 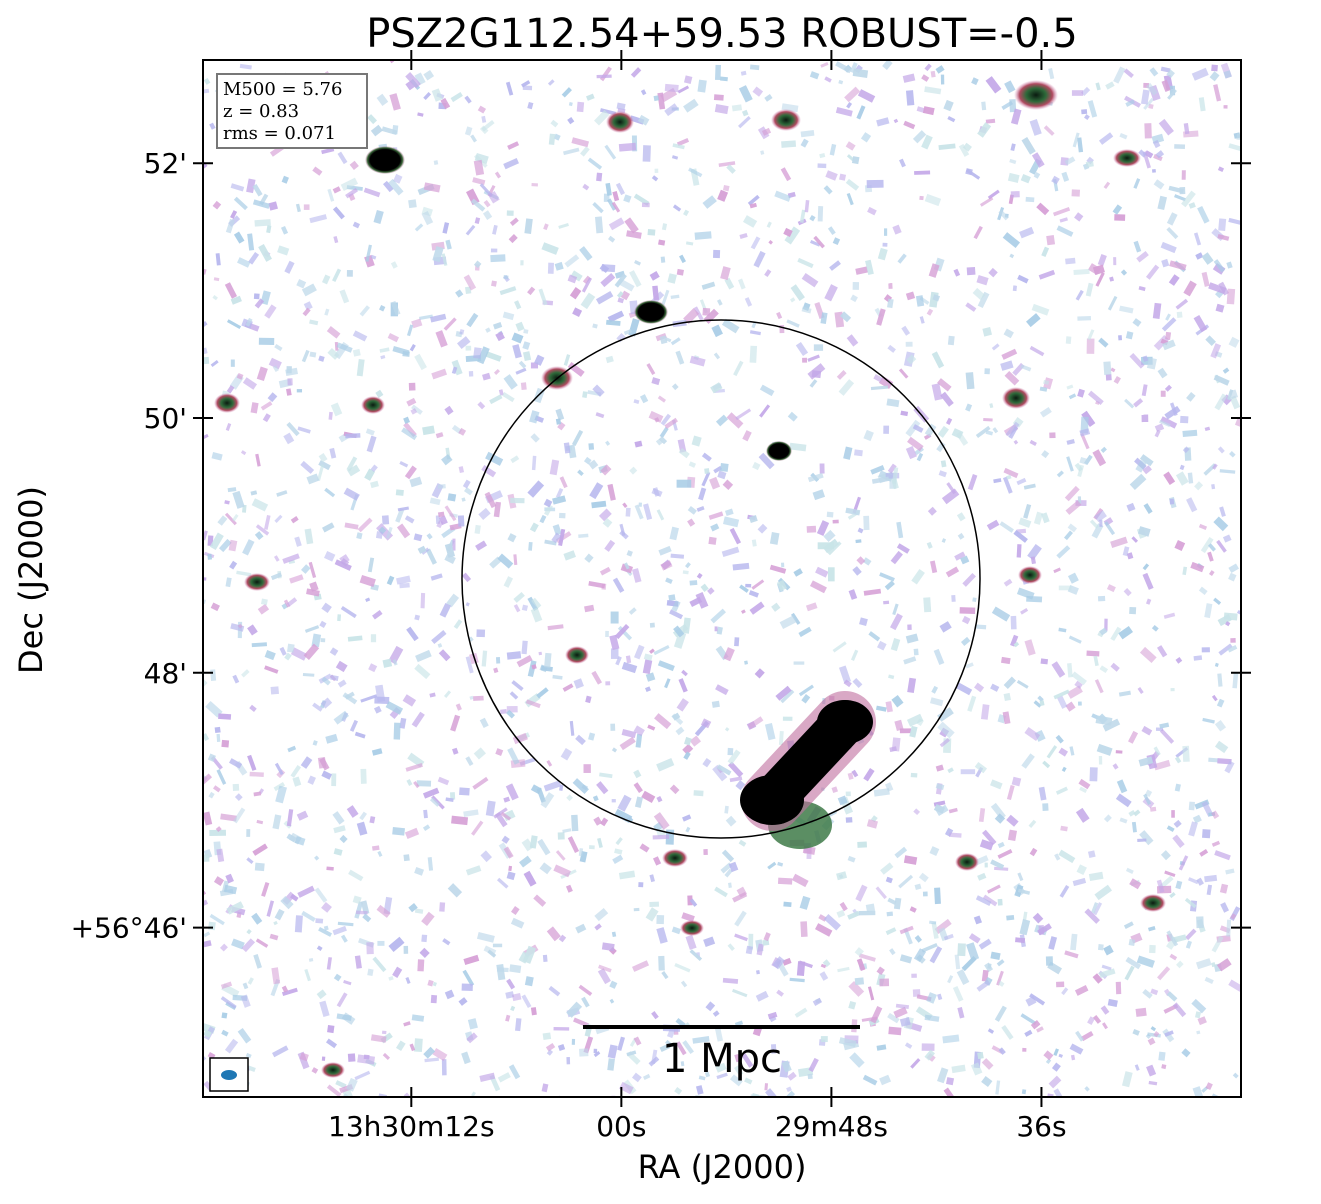 I want to click on x-tick-label: 29m48s, so click(x=831, y=1126).